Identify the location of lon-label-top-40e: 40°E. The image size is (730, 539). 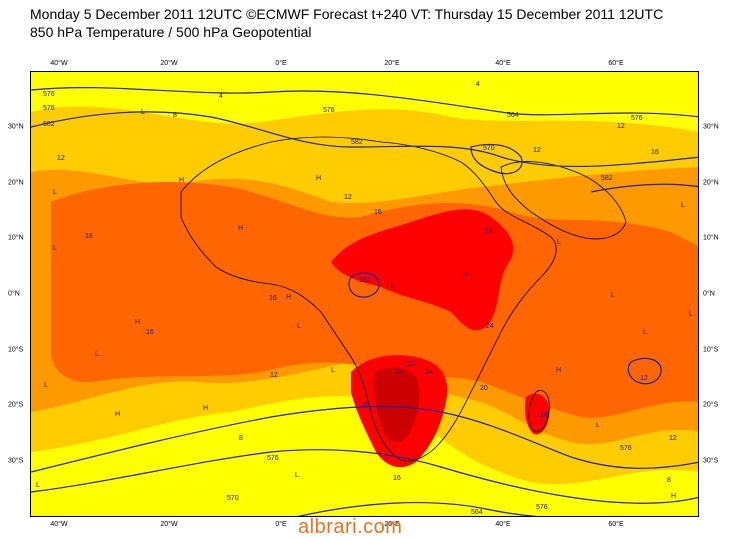
(503, 63).